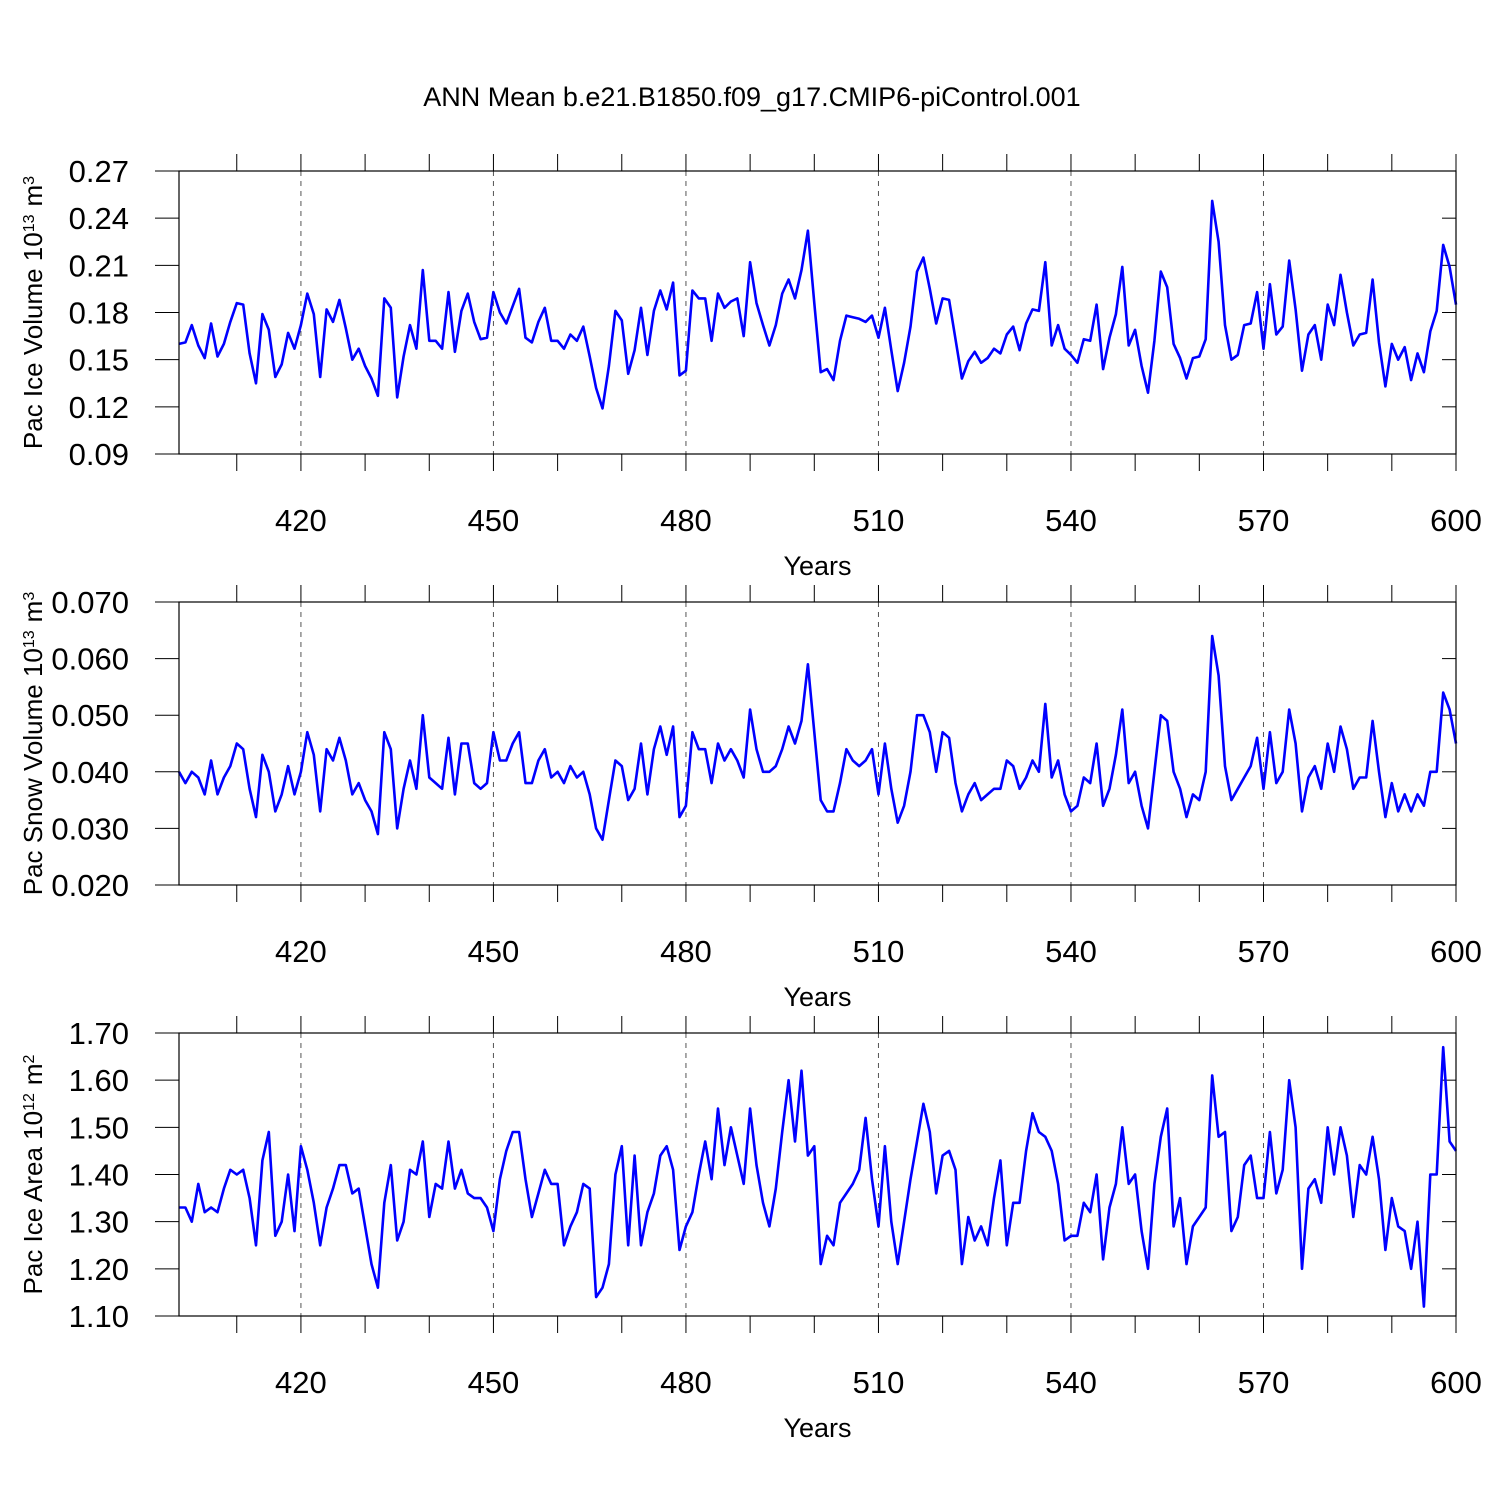  I want to click on y-axis-label: Pac Snow Volume 1013 m3, so click(33, 744).